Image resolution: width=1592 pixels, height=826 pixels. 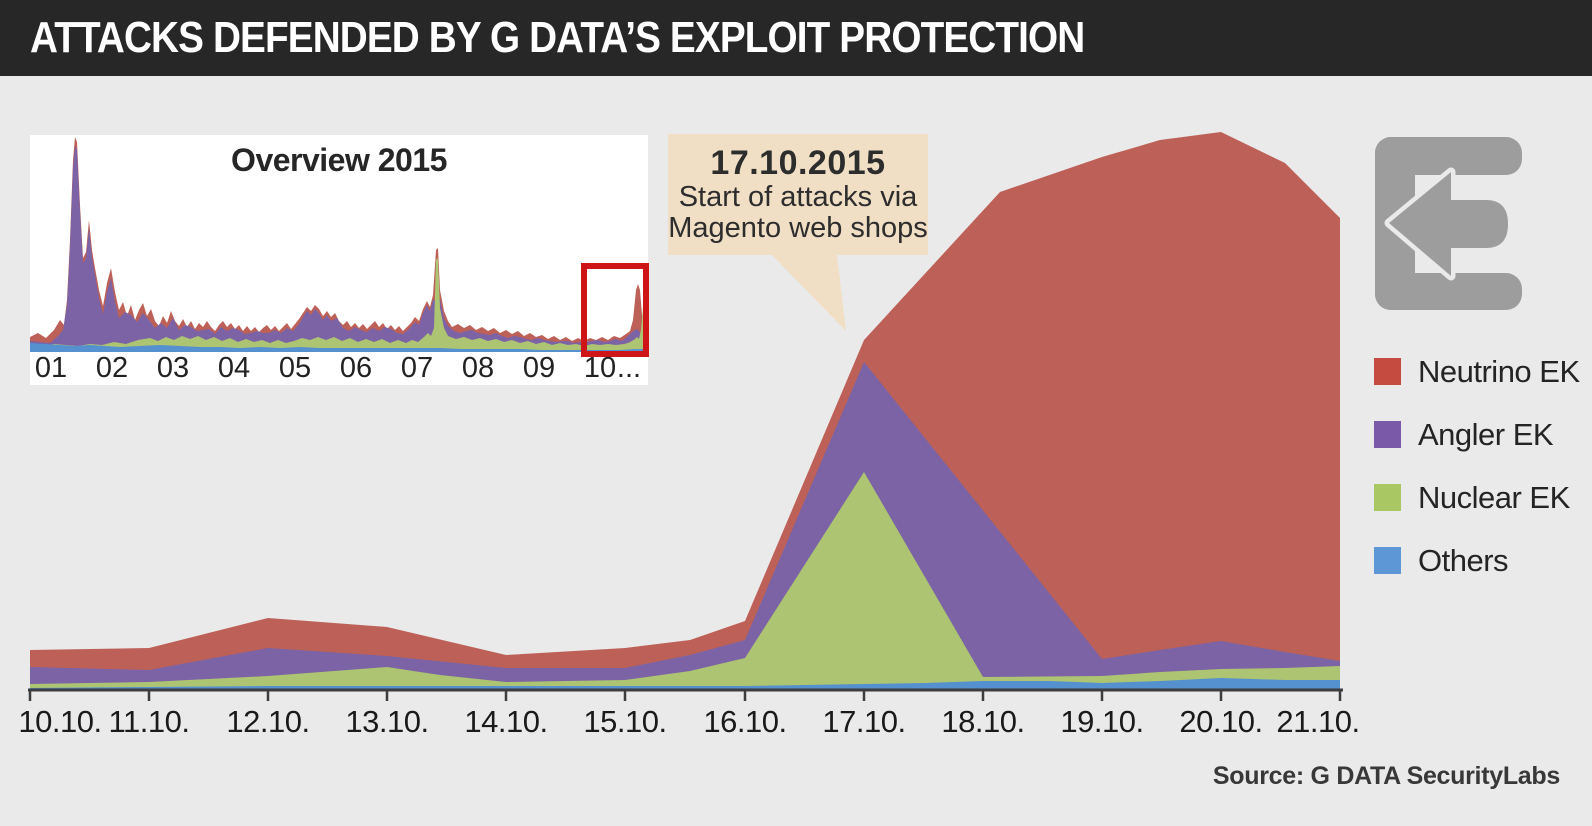 What do you see at coordinates (112, 368) in the screenshot?
I see `inset-month-label: 02` at bounding box center [112, 368].